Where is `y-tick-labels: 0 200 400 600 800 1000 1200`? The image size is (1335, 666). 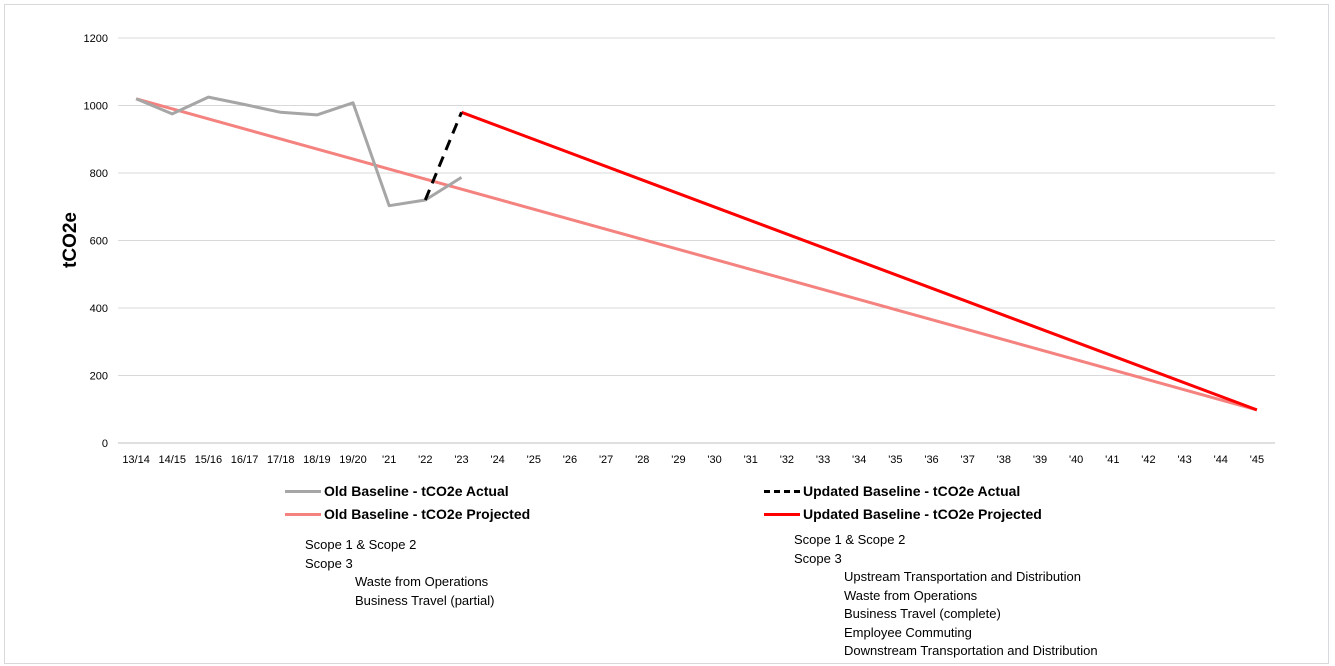
y-tick-labels: 0 200 400 600 800 1000 1200 is located at coordinates (96, 241).